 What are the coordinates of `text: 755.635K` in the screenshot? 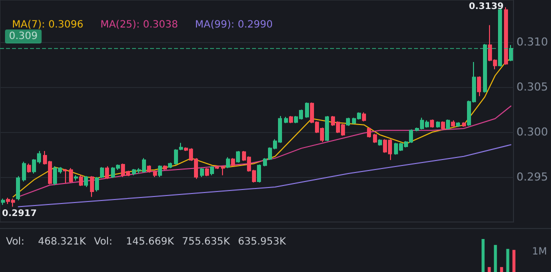 It's located at (206, 242).